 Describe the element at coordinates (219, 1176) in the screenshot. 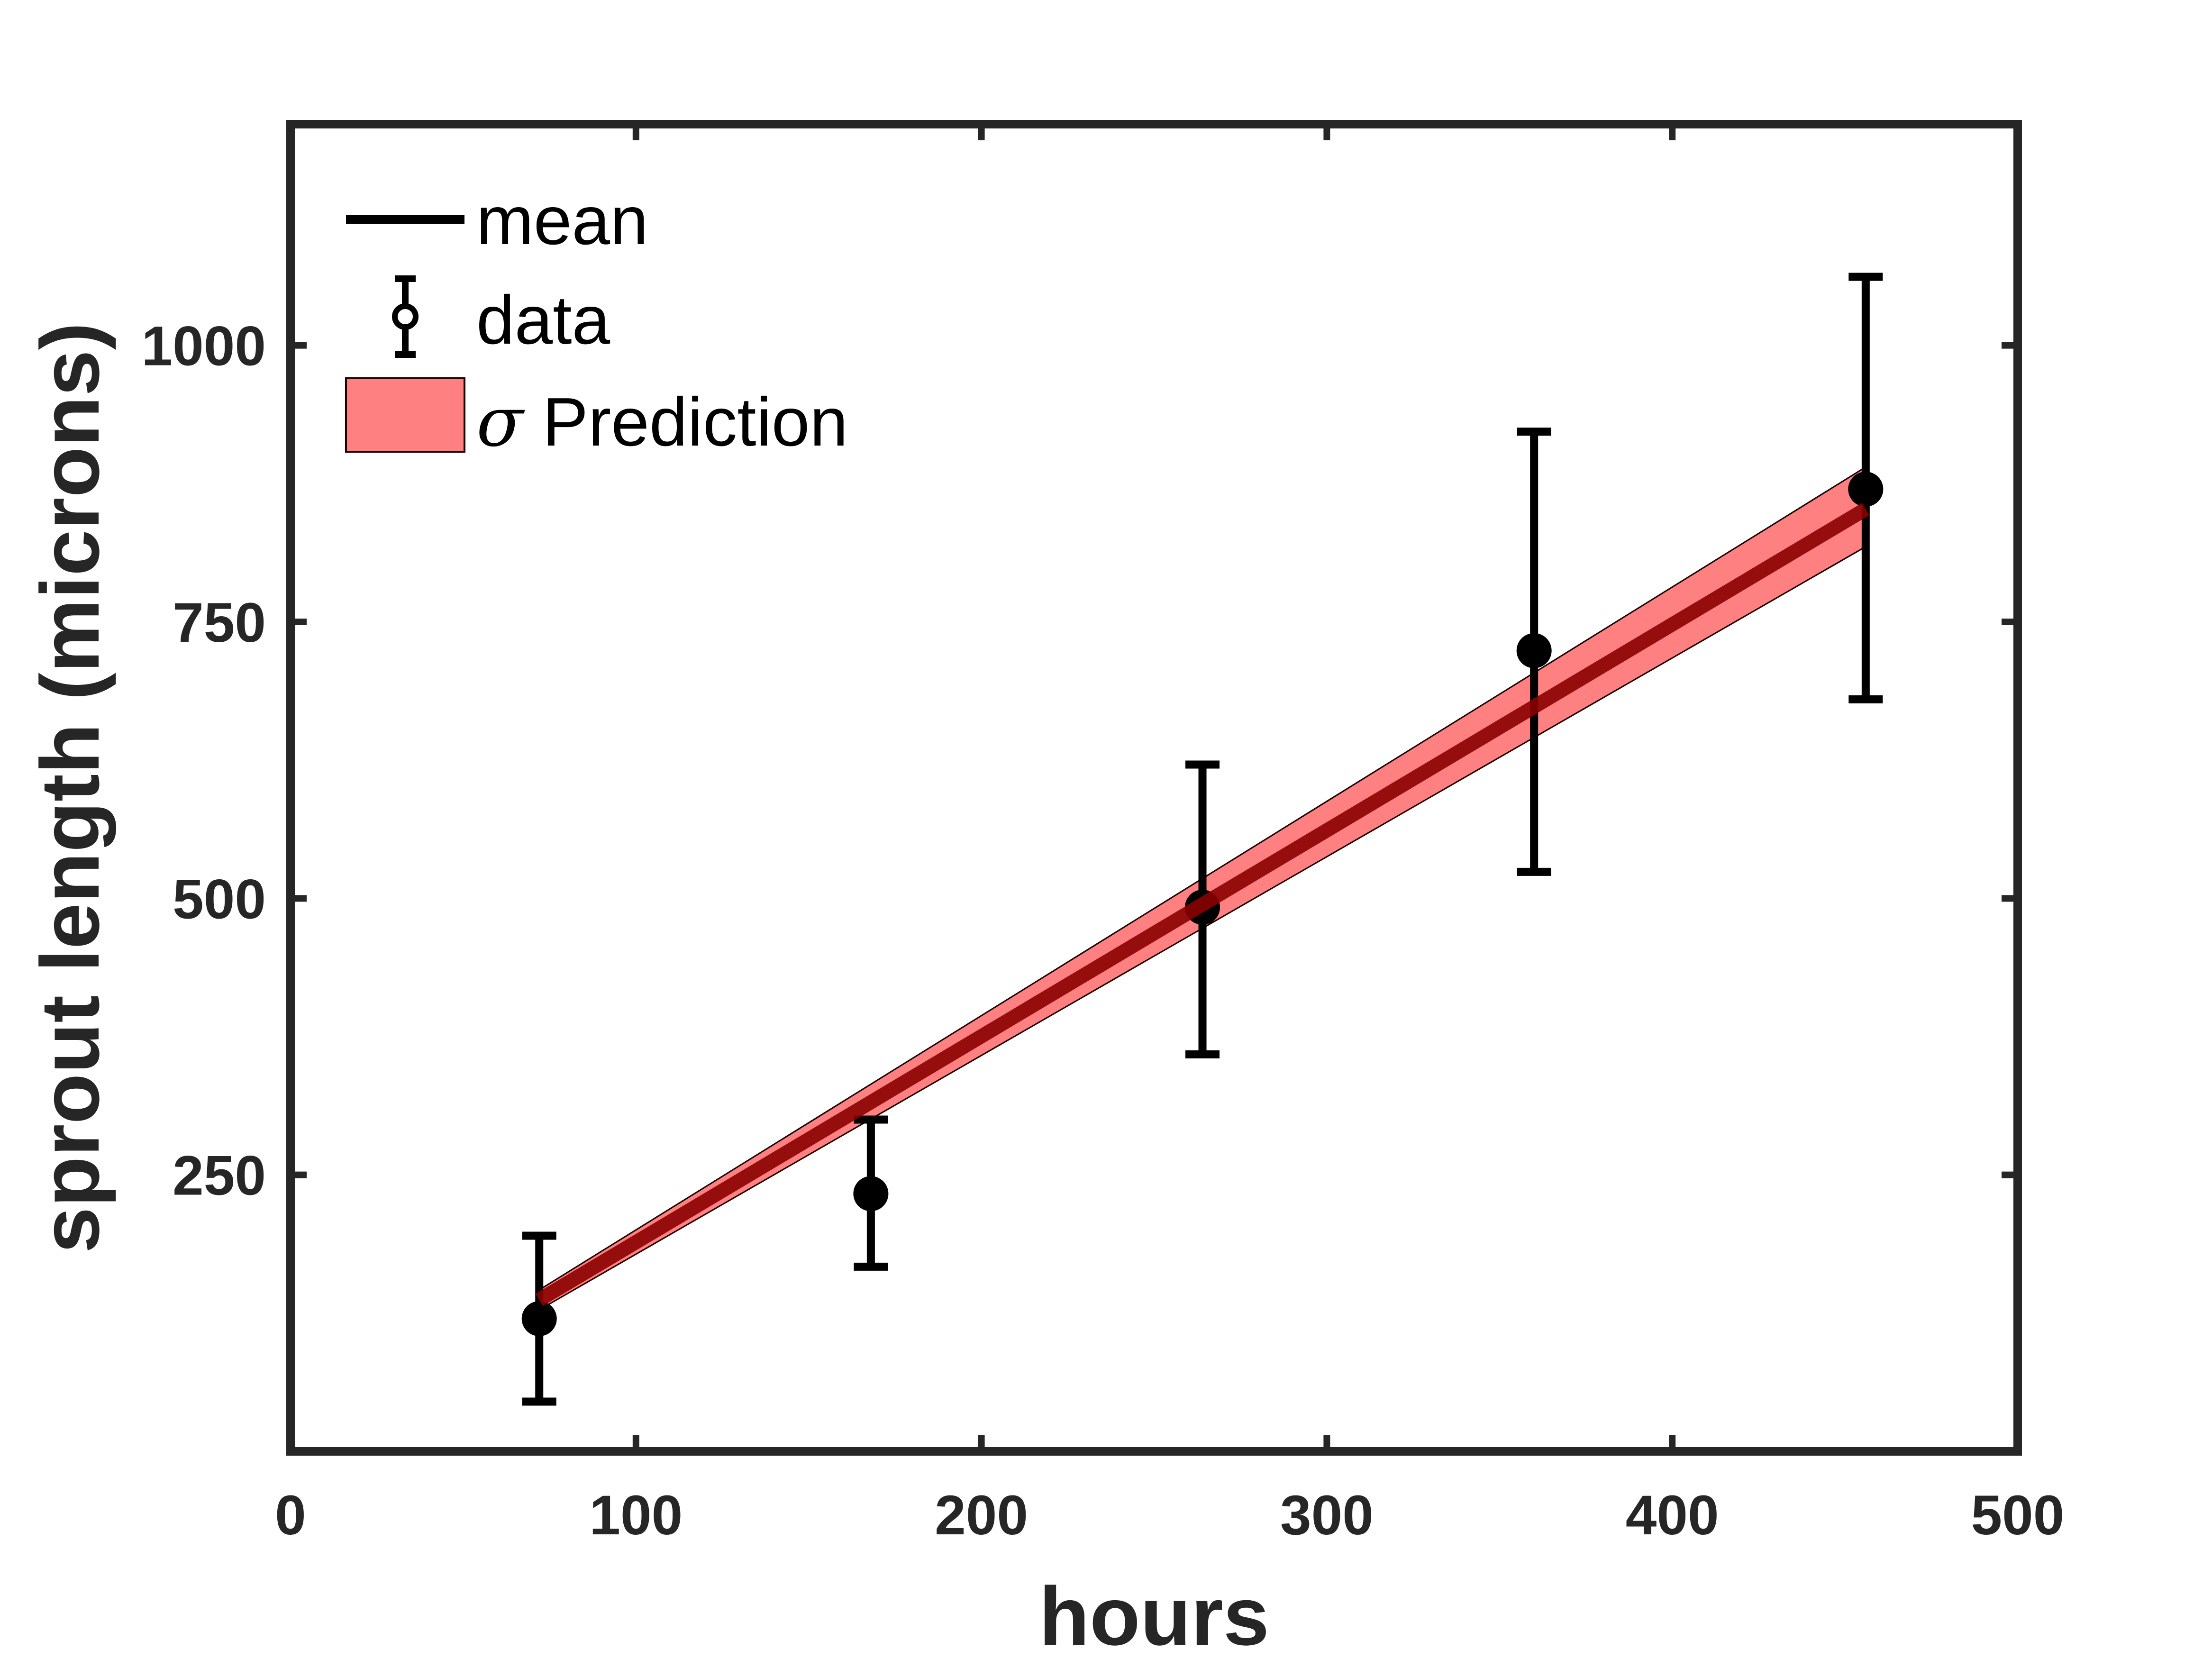

I see `y-tick-label: 250` at that location.